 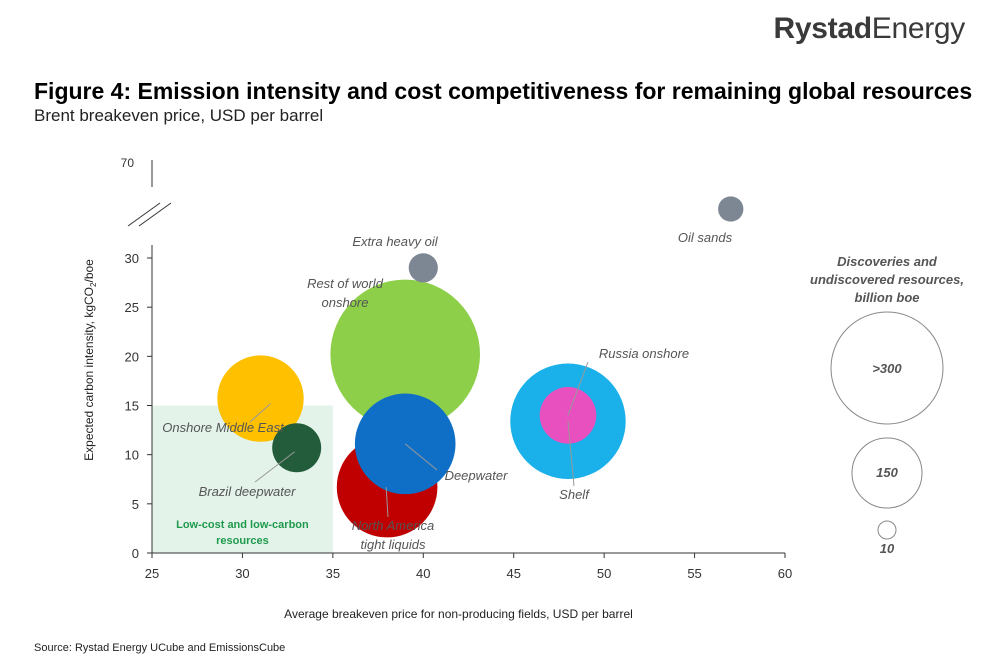 What do you see at coordinates (419, 439) in the screenshot?
I see `leader-lines` at bounding box center [419, 439].